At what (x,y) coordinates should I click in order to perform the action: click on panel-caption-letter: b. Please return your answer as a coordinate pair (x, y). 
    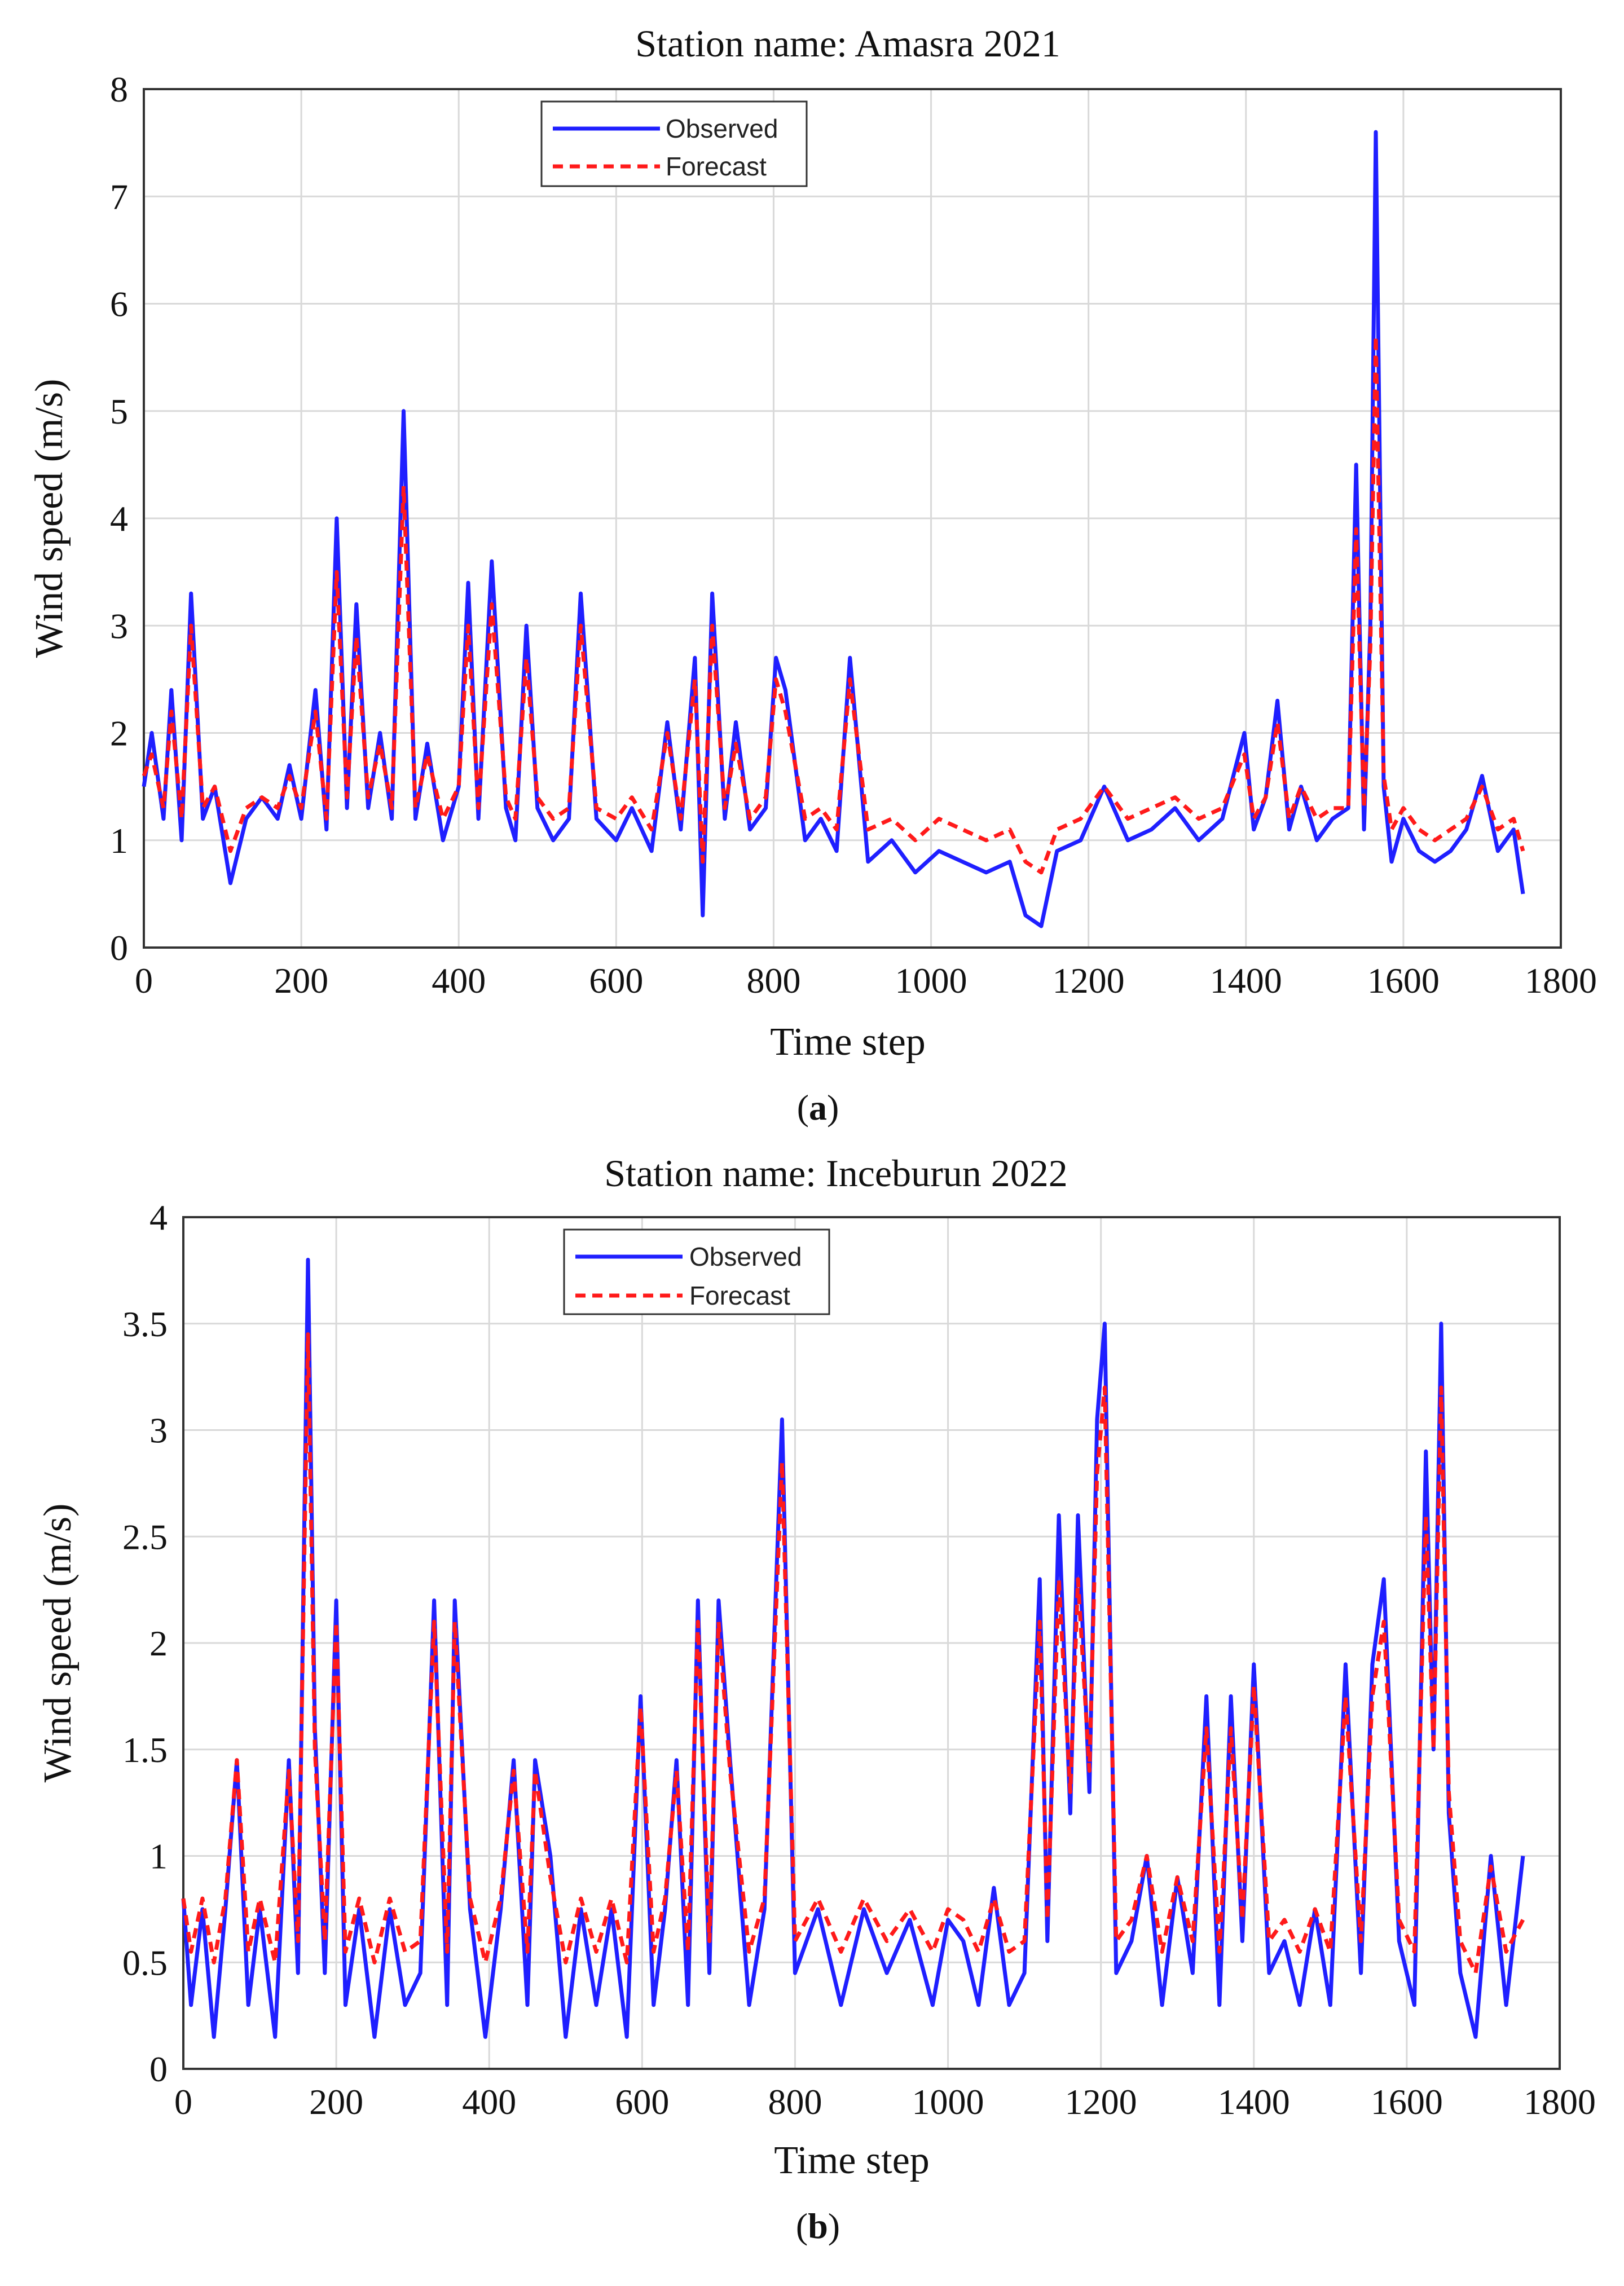
    Looking at the image, I should click on (818, 2226).